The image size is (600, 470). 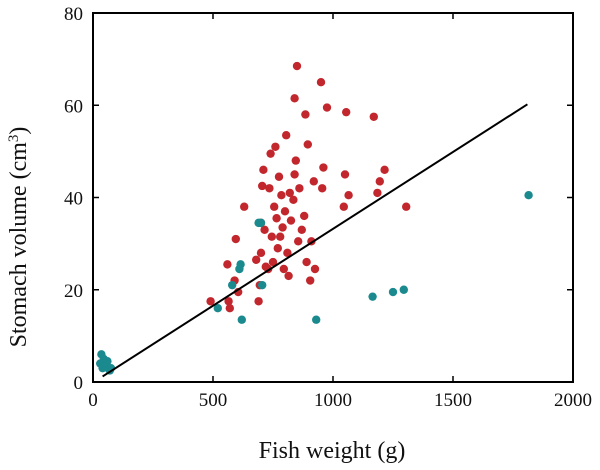 I want to click on y-axis-title: Stomach volume (cm3), so click(x=19, y=237).